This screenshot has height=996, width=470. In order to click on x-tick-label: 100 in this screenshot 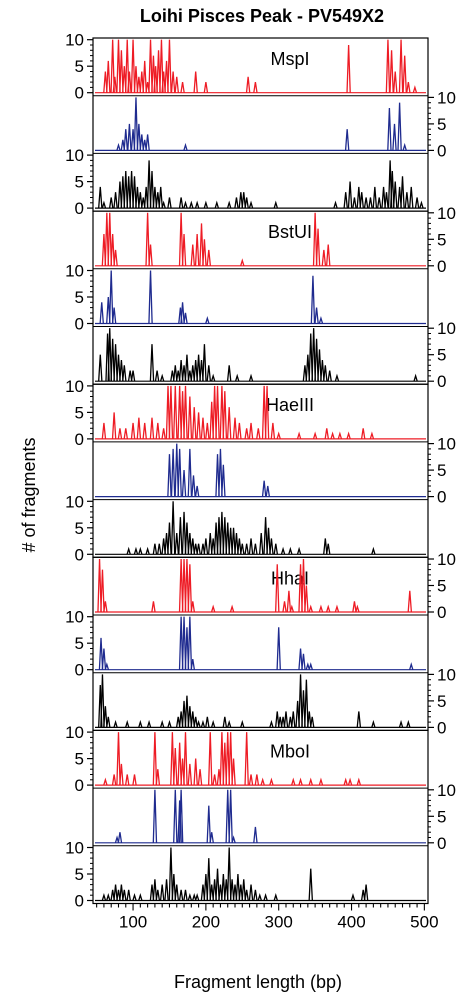, I will do `click(133, 922)`.